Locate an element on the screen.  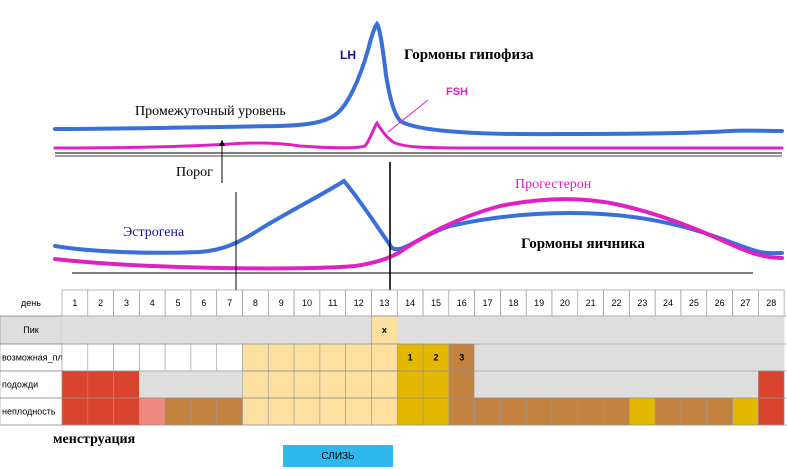
day-number: 16 is located at coordinates (462, 303).